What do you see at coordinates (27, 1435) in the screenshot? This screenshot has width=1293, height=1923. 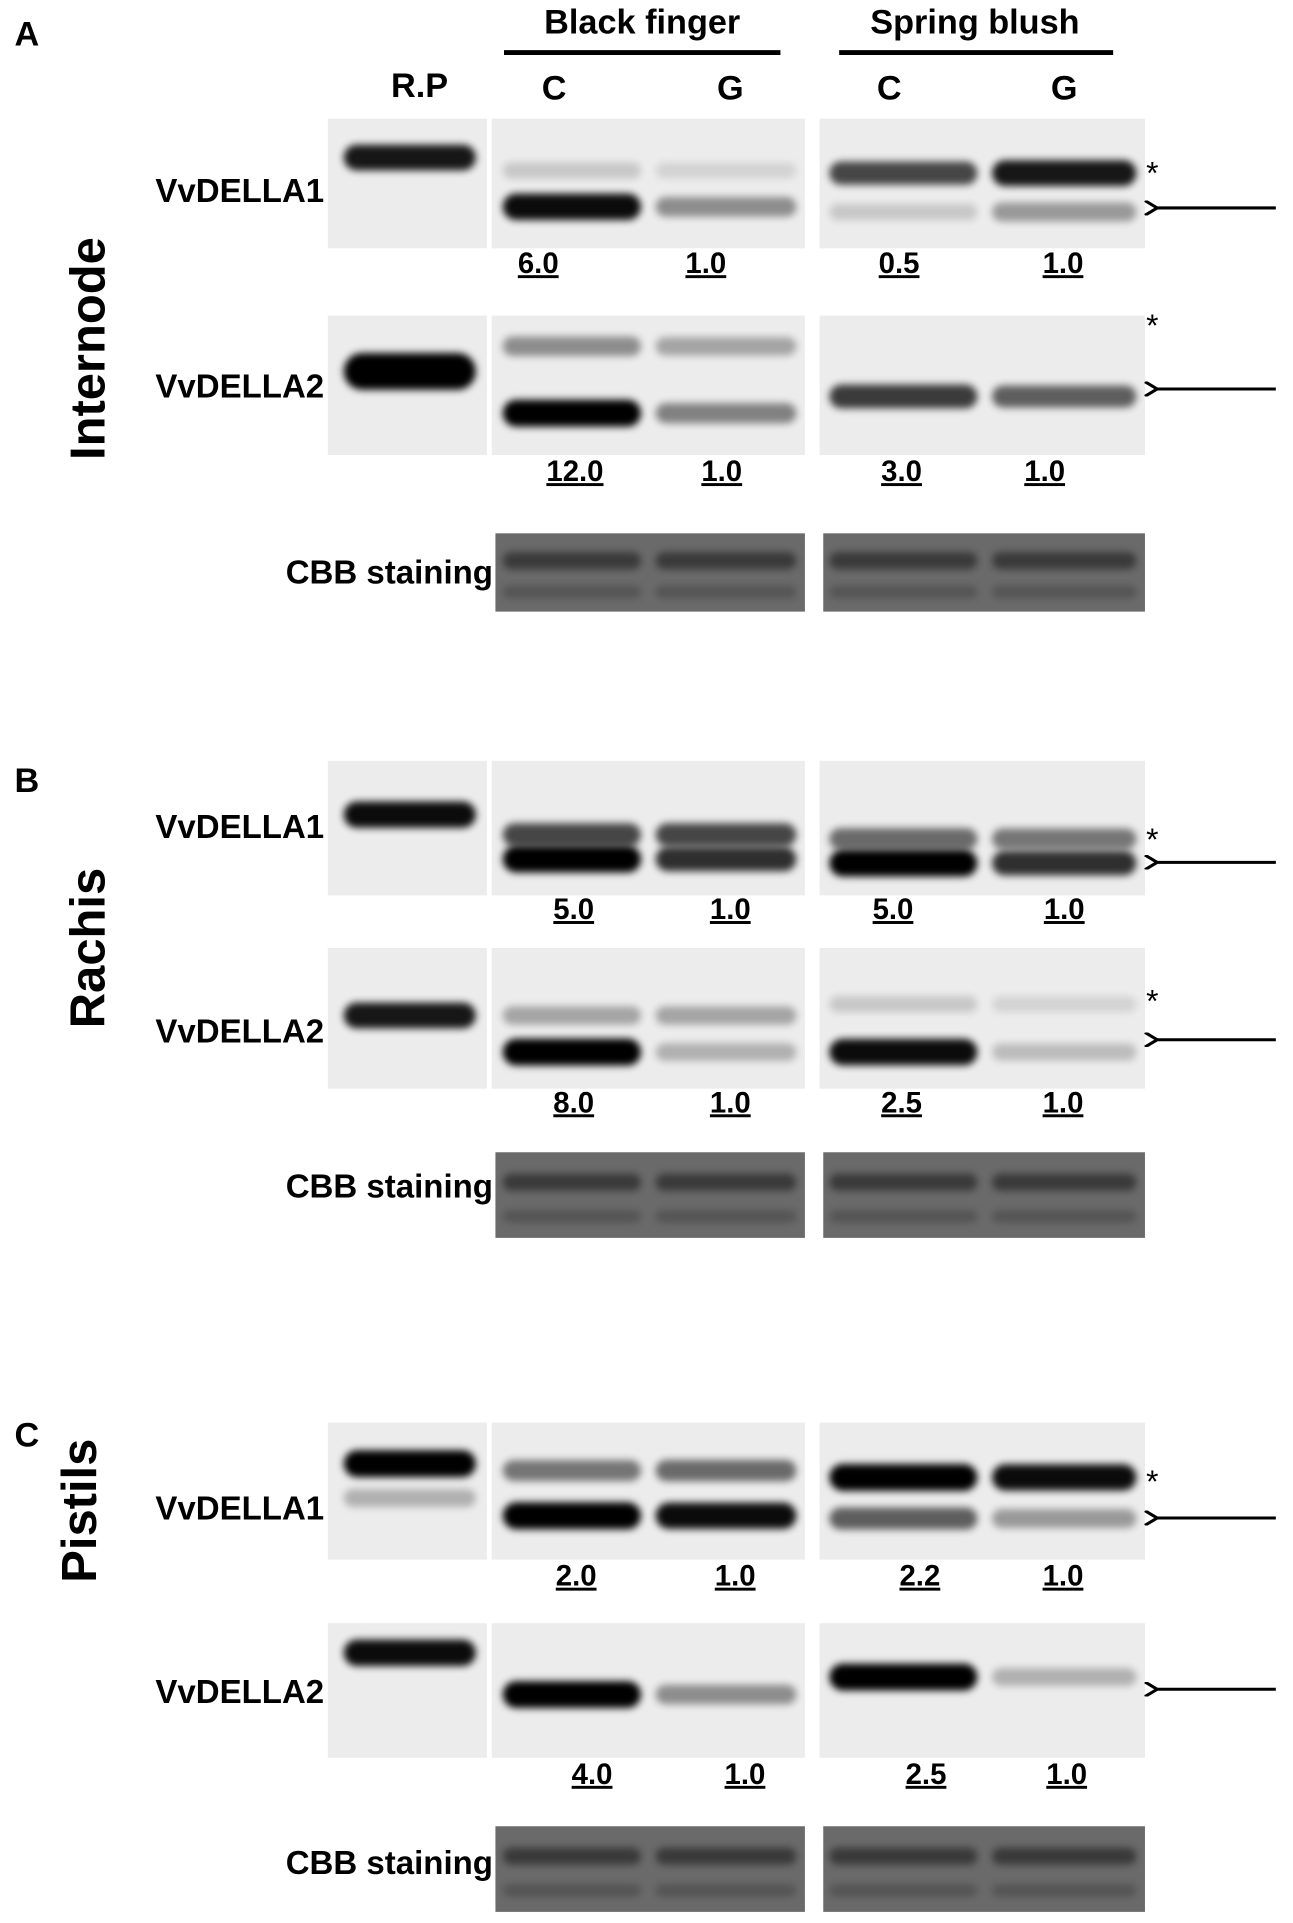 I see `panel-letter: C` at bounding box center [27, 1435].